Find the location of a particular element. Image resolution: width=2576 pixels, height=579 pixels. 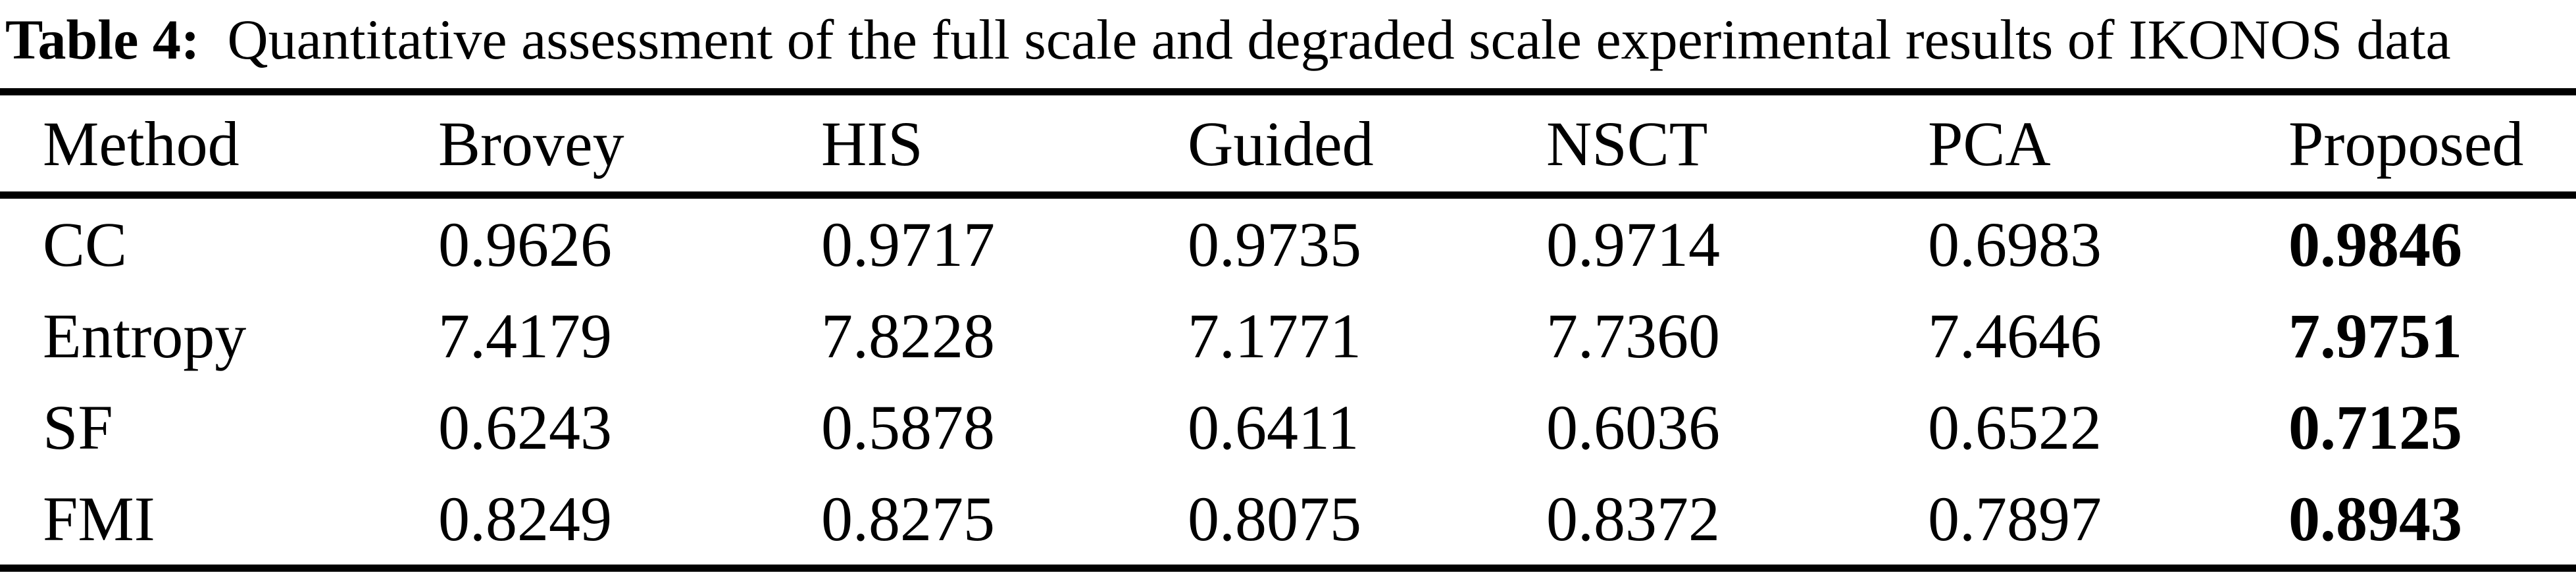

column-header-nsct: NSCT is located at coordinates (1737, 145).